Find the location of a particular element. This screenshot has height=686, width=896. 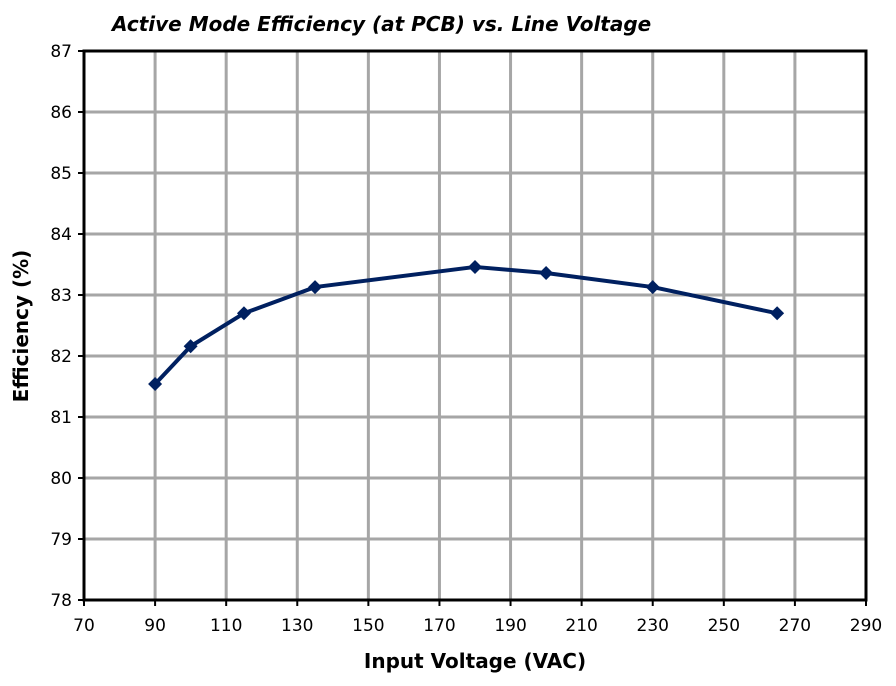

y-tick-label: 78 is located at coordinates (61, 601).